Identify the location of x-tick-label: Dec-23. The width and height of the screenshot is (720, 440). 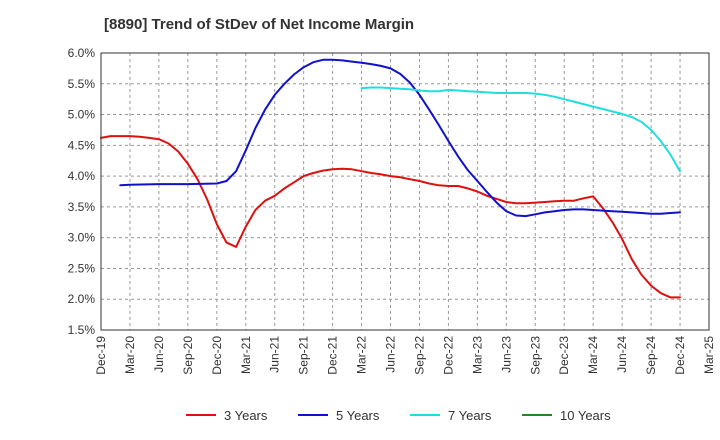
(564, 355).